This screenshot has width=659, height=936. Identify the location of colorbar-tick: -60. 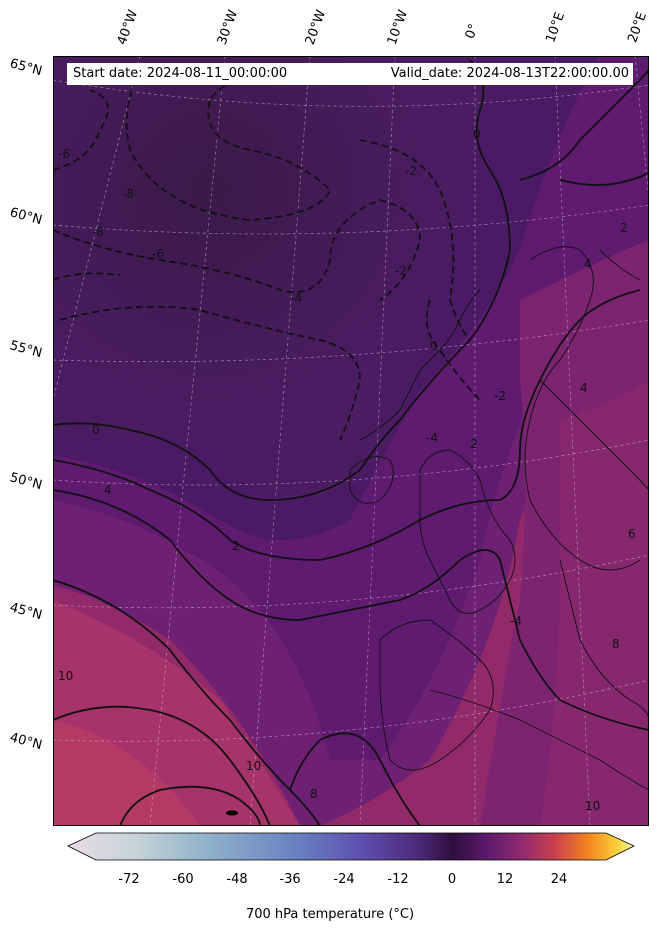
(183, 879).